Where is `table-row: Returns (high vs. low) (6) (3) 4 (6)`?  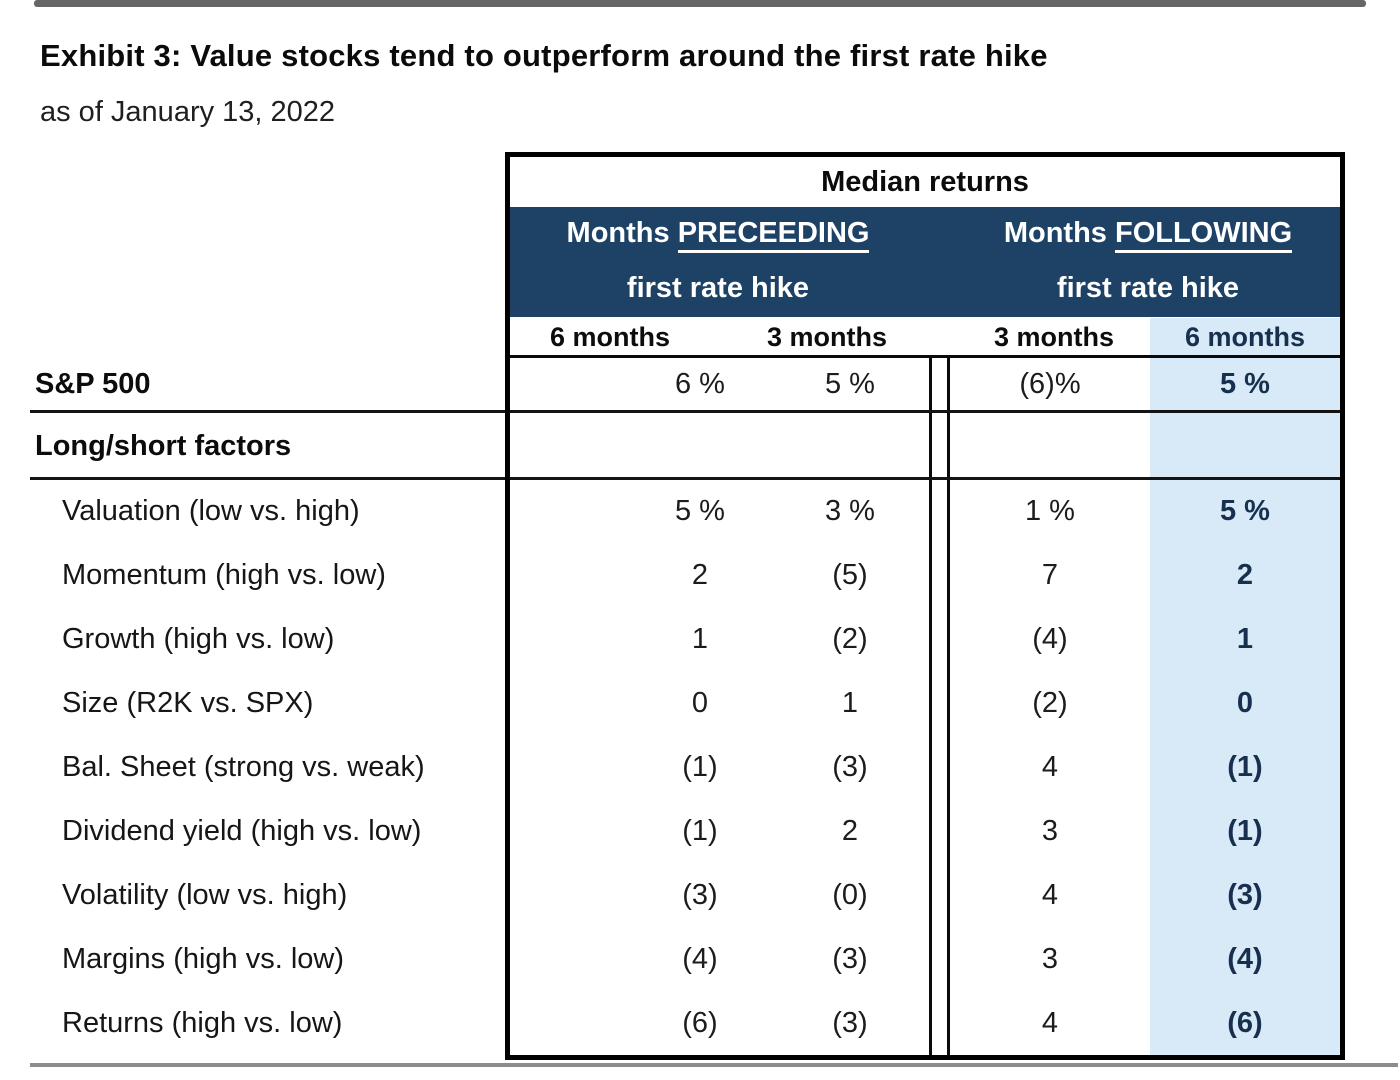
table-row: Returns (high vs. low) (6) (3) 4 (6) is located at coordinates (687, 1023).